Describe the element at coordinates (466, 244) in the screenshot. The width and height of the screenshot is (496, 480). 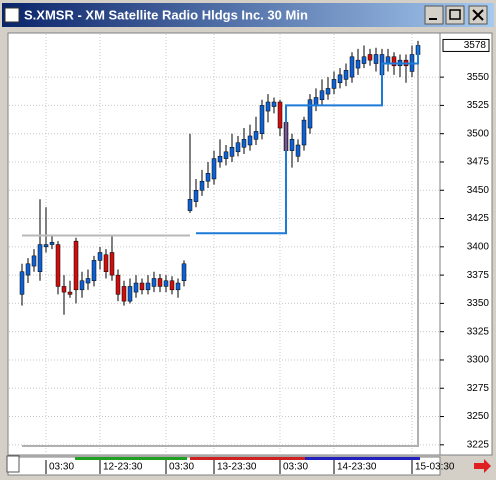
I see `price-axis` at that location.